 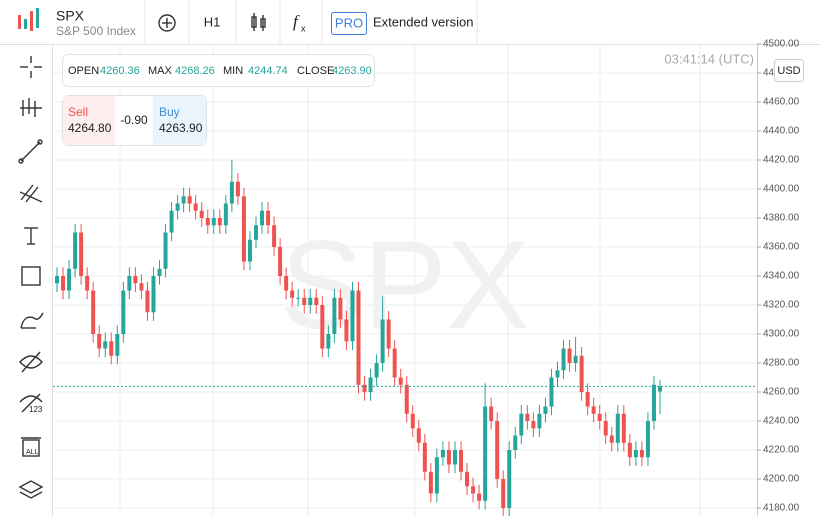 I want to click on y-tick-label: 4460.00, so click(x=781, y=102).